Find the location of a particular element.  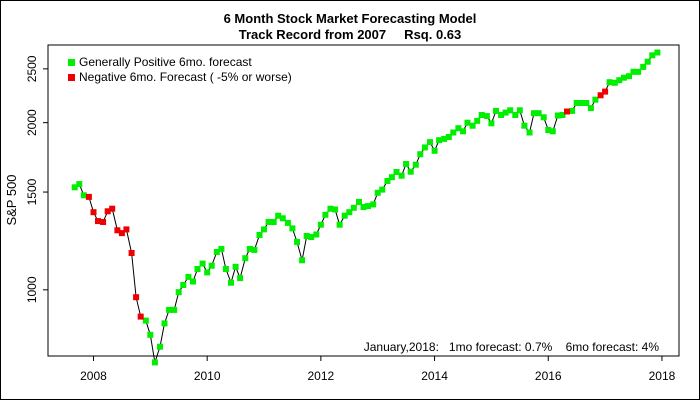

y-axis: 1000 1500 2000 2500 is located at coordinates (36, 179).